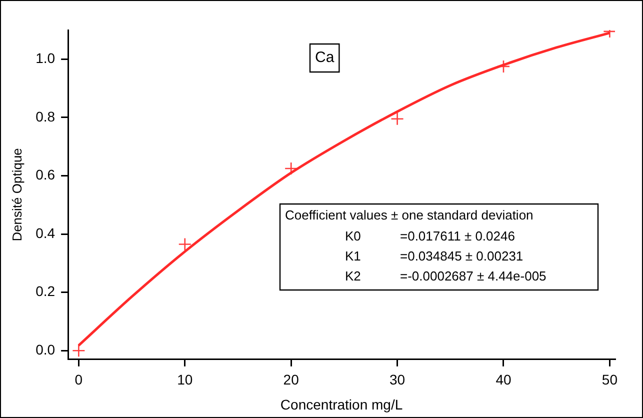 The height and width of the screenshot is (418, 643). I want to click on x-tick-label: 40, so click(504, 380).